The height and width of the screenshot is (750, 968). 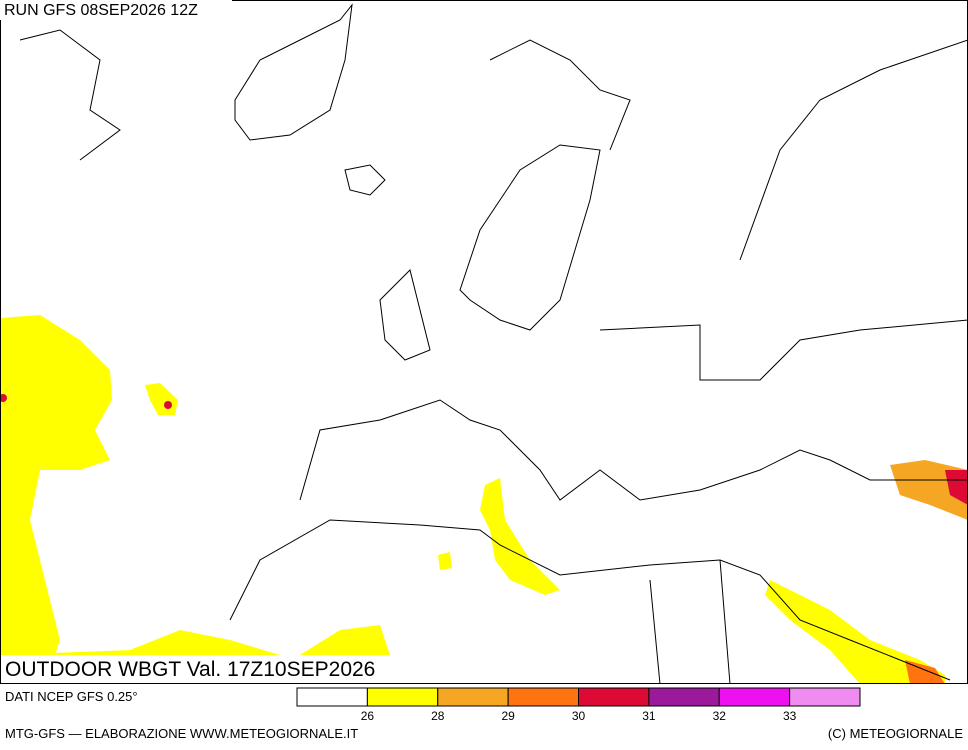 I want to click on colorbar-label: 33, so click(x=790, y=716).